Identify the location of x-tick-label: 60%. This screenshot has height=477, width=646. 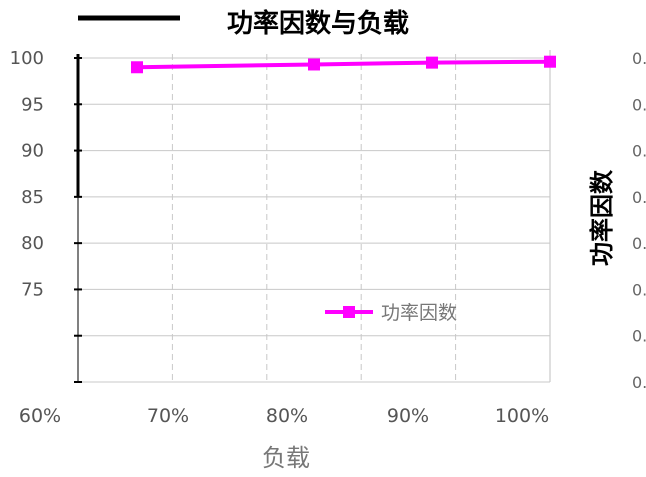
(40, 416).